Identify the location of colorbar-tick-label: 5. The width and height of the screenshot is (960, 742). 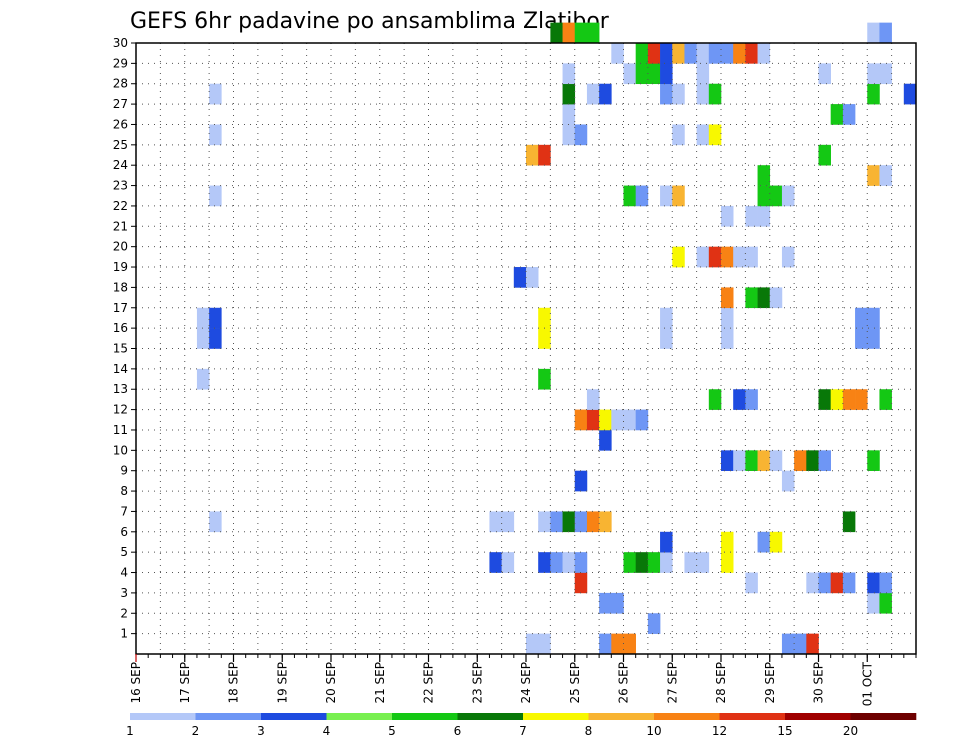
(392, 731).